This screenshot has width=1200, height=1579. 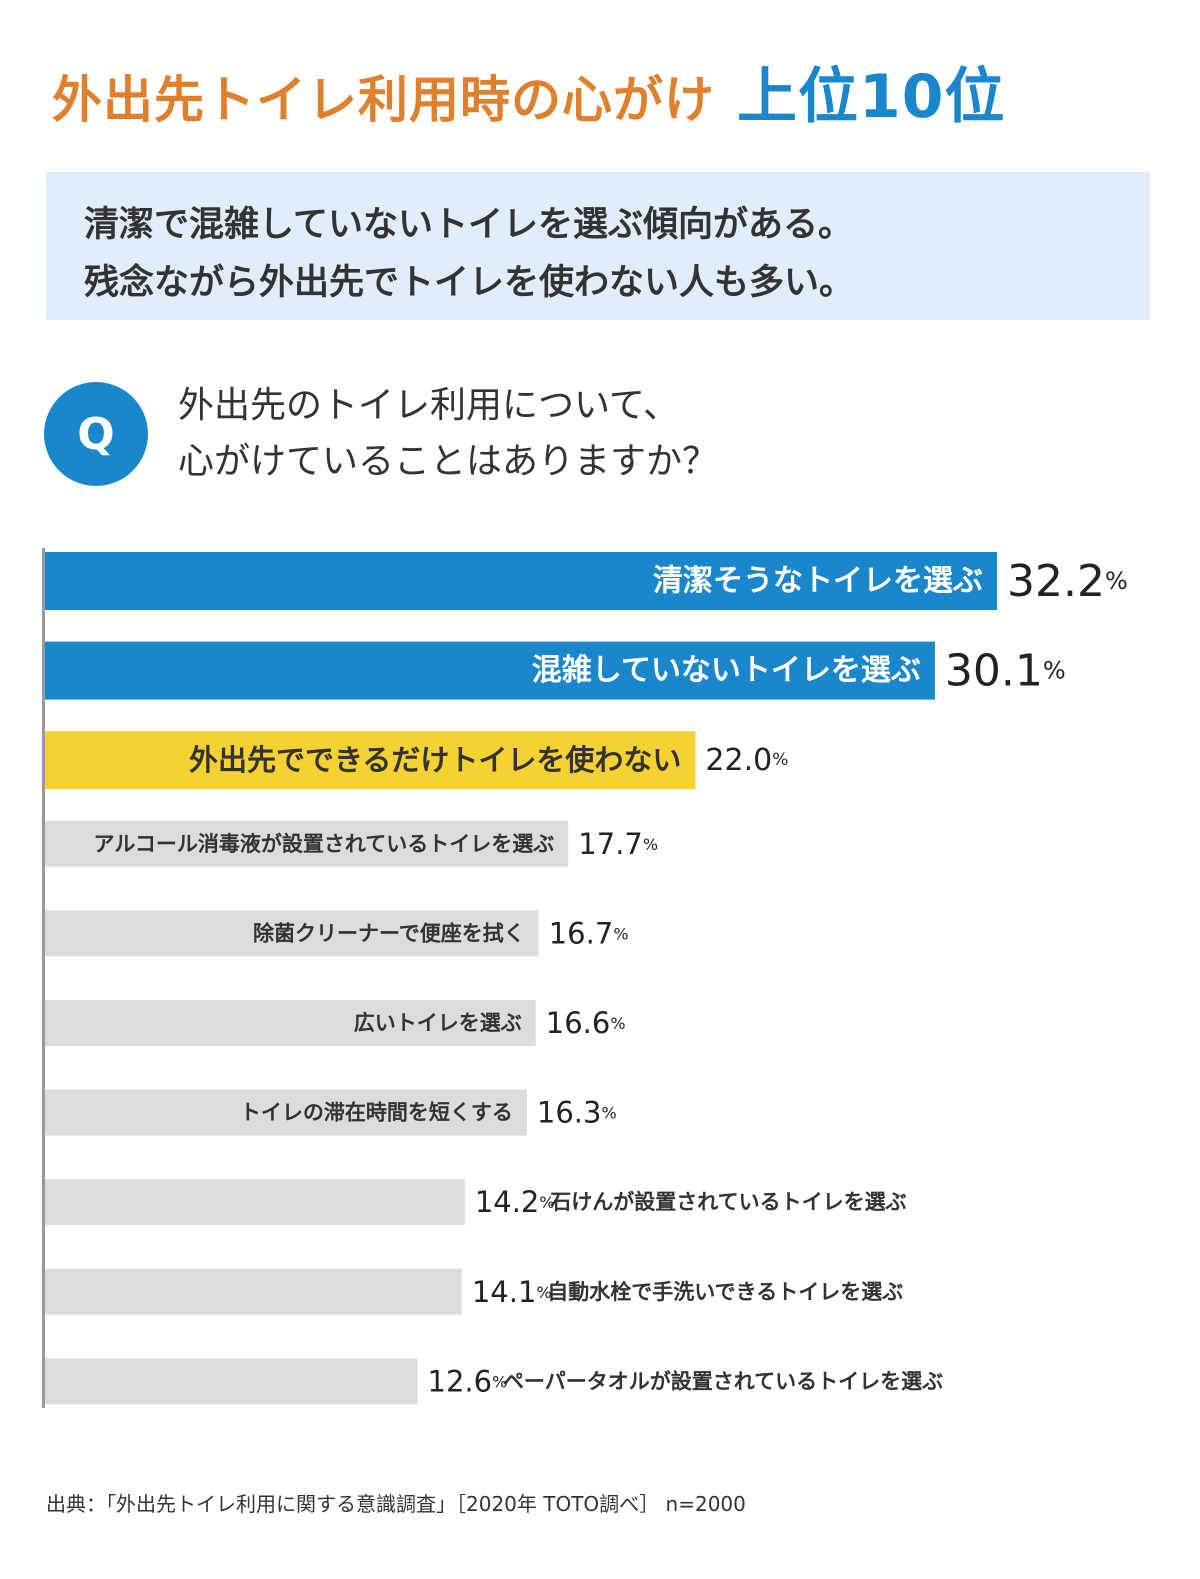 I want to click on chart-title: 外出先トイレ利用時の心がけ 上位10位, so click(x=529, y=91).